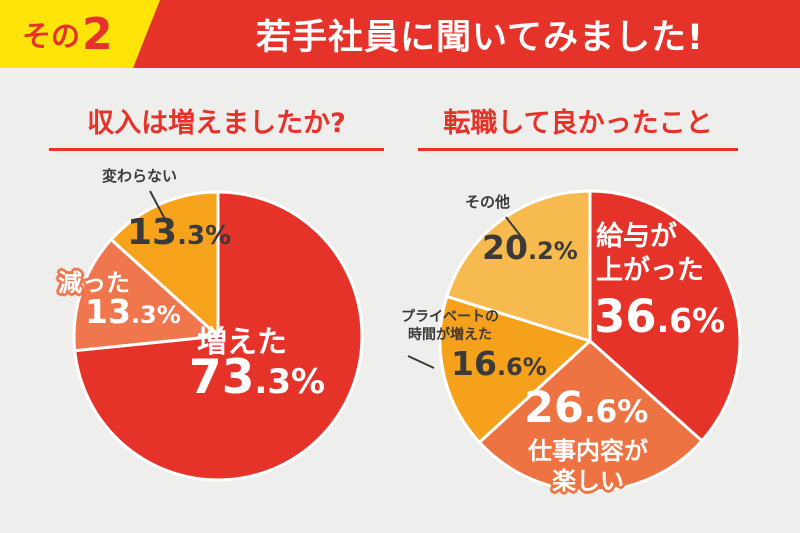 The image size is (800, 533). I want to click on leader-line-sonota, so click(514, 228).